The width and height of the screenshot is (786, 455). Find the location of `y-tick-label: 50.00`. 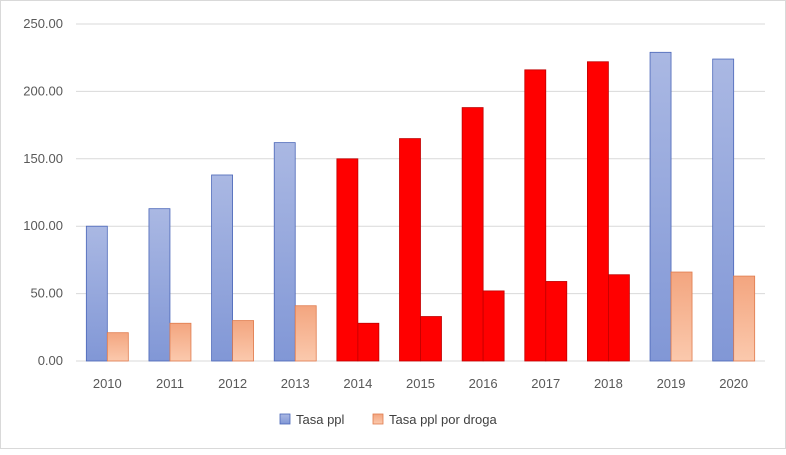

y-tick-label: 50.00 is located at coordinates (46, 293).